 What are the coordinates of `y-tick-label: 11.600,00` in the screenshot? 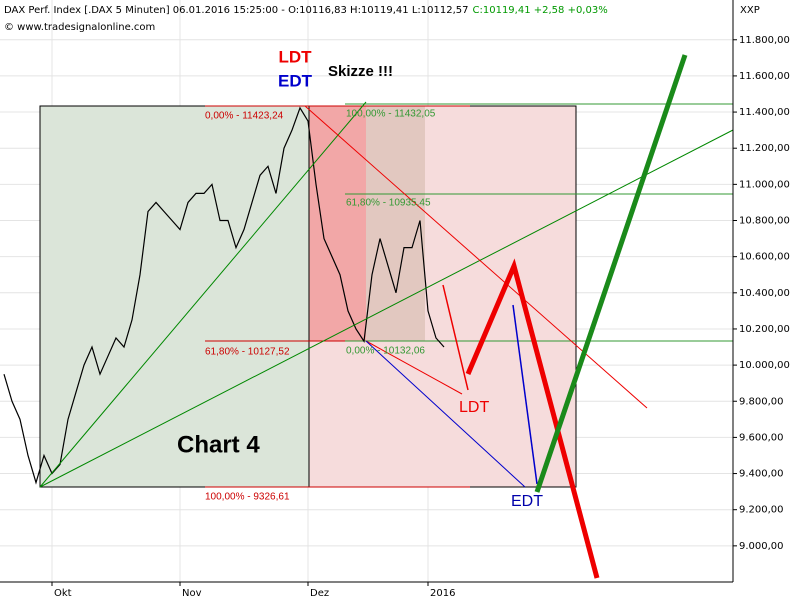 It's located at (764, 76).